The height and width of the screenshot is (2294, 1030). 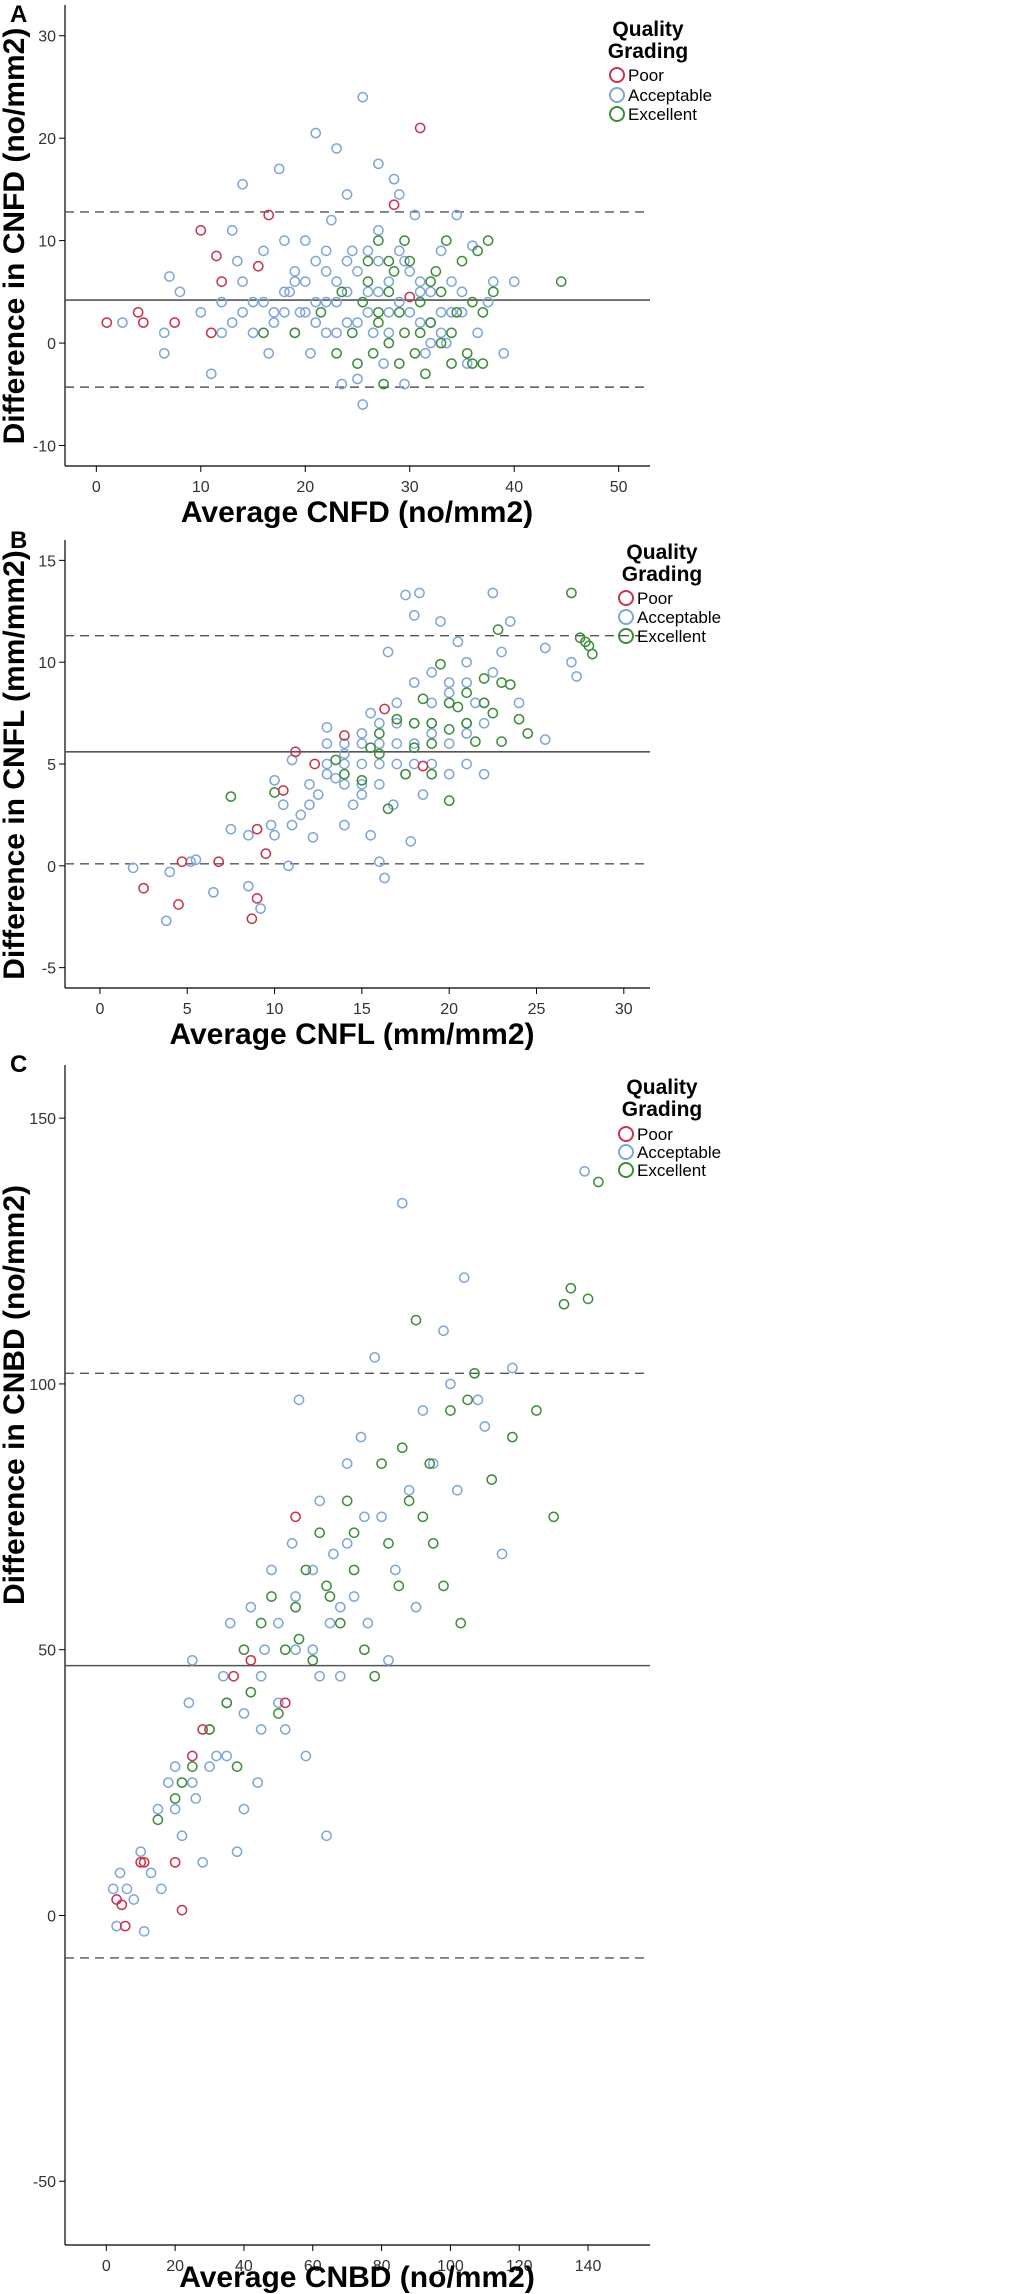 What do you see at coordinates (626, 1134) in the screenshot?
I see `legend-marker-poor` at bounding box center [626, 1134].